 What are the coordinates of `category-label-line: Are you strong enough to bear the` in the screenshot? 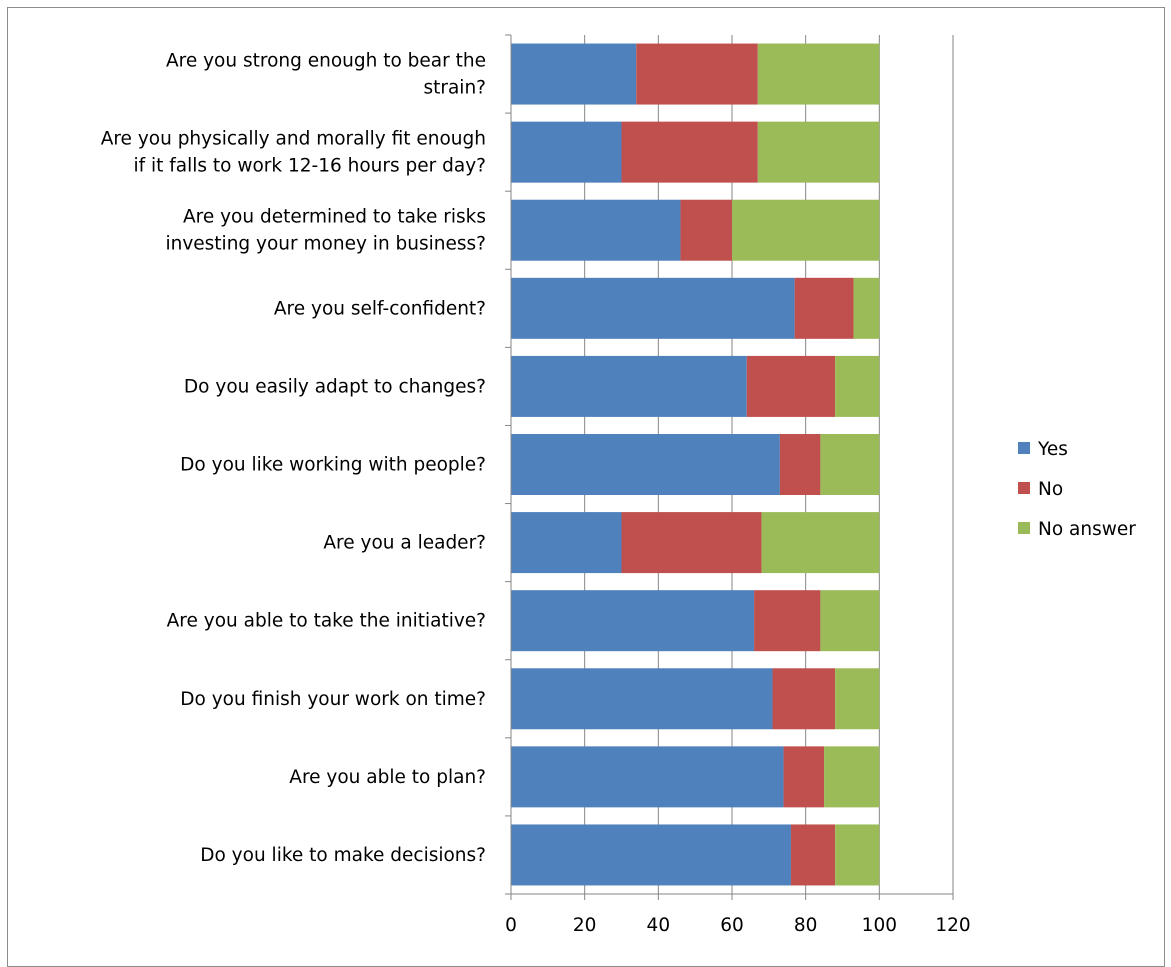 It's located at (326, 61).